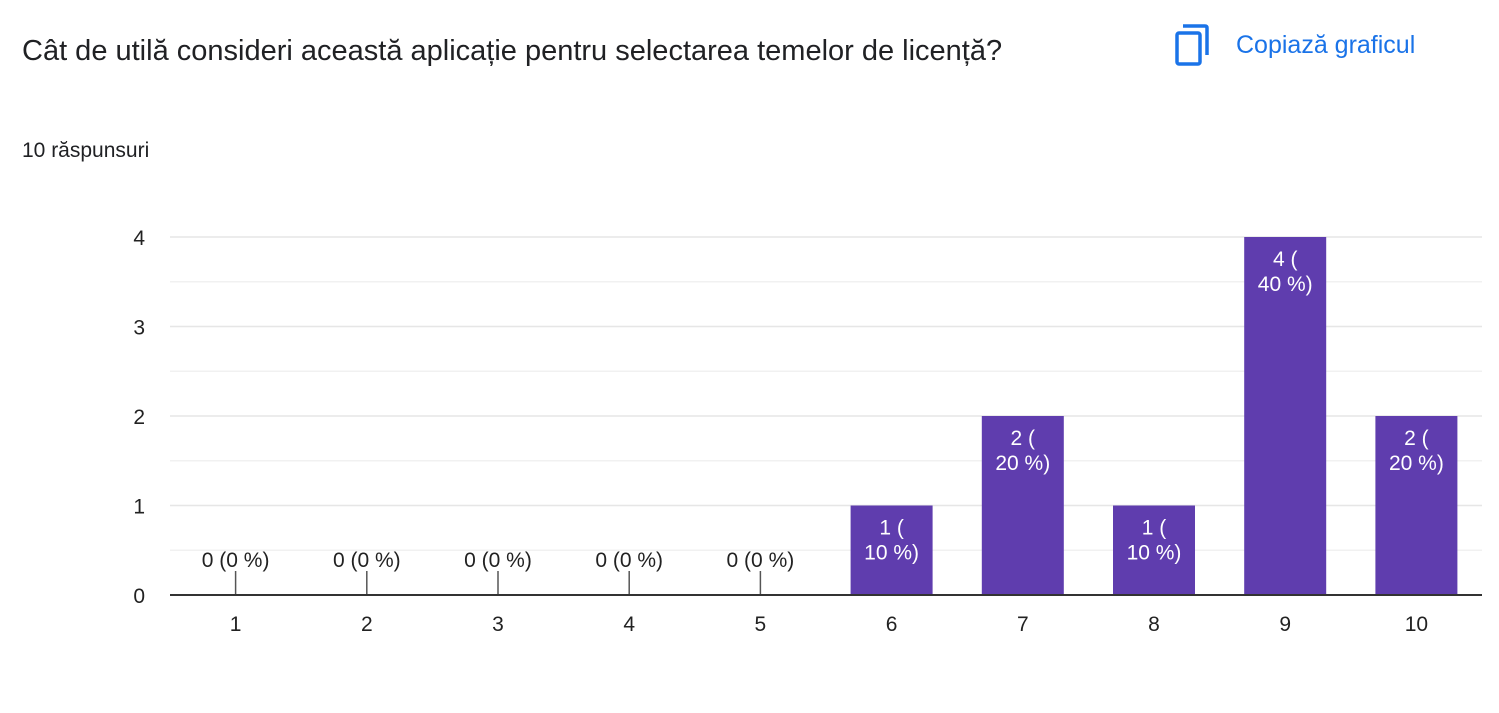  I want to click on data-label: 40 %), so click(1285, 284).